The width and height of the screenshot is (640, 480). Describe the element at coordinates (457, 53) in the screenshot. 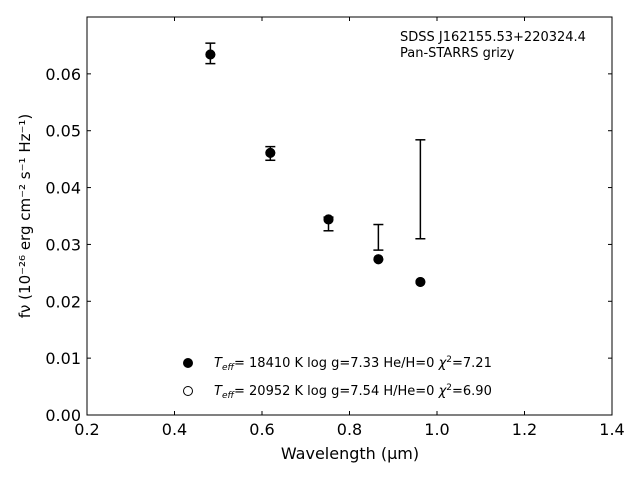

I see `annotation-line-2: Pan-STARRS grizy` at that location.